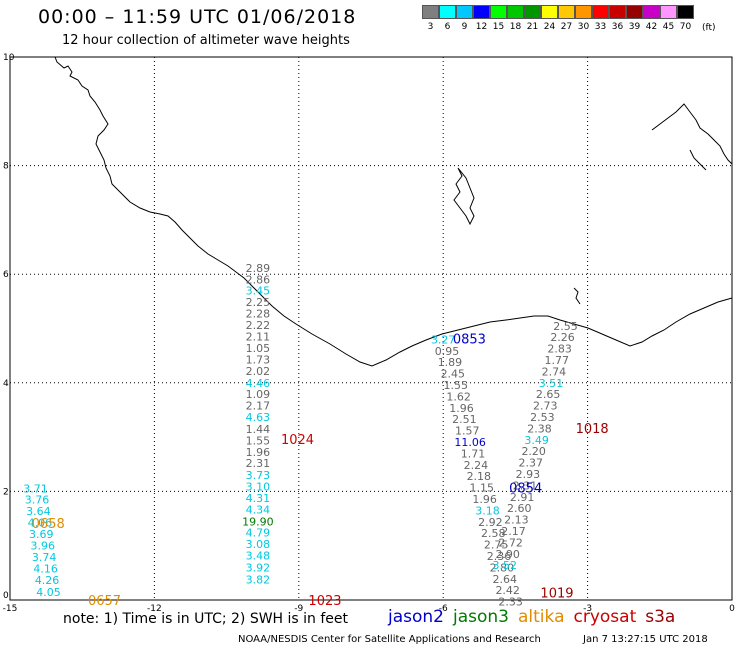  What do you see at coordinates (660, 617) in the screenshot?
I see `satellite-label: s3a` at bounding box center [660, 617].